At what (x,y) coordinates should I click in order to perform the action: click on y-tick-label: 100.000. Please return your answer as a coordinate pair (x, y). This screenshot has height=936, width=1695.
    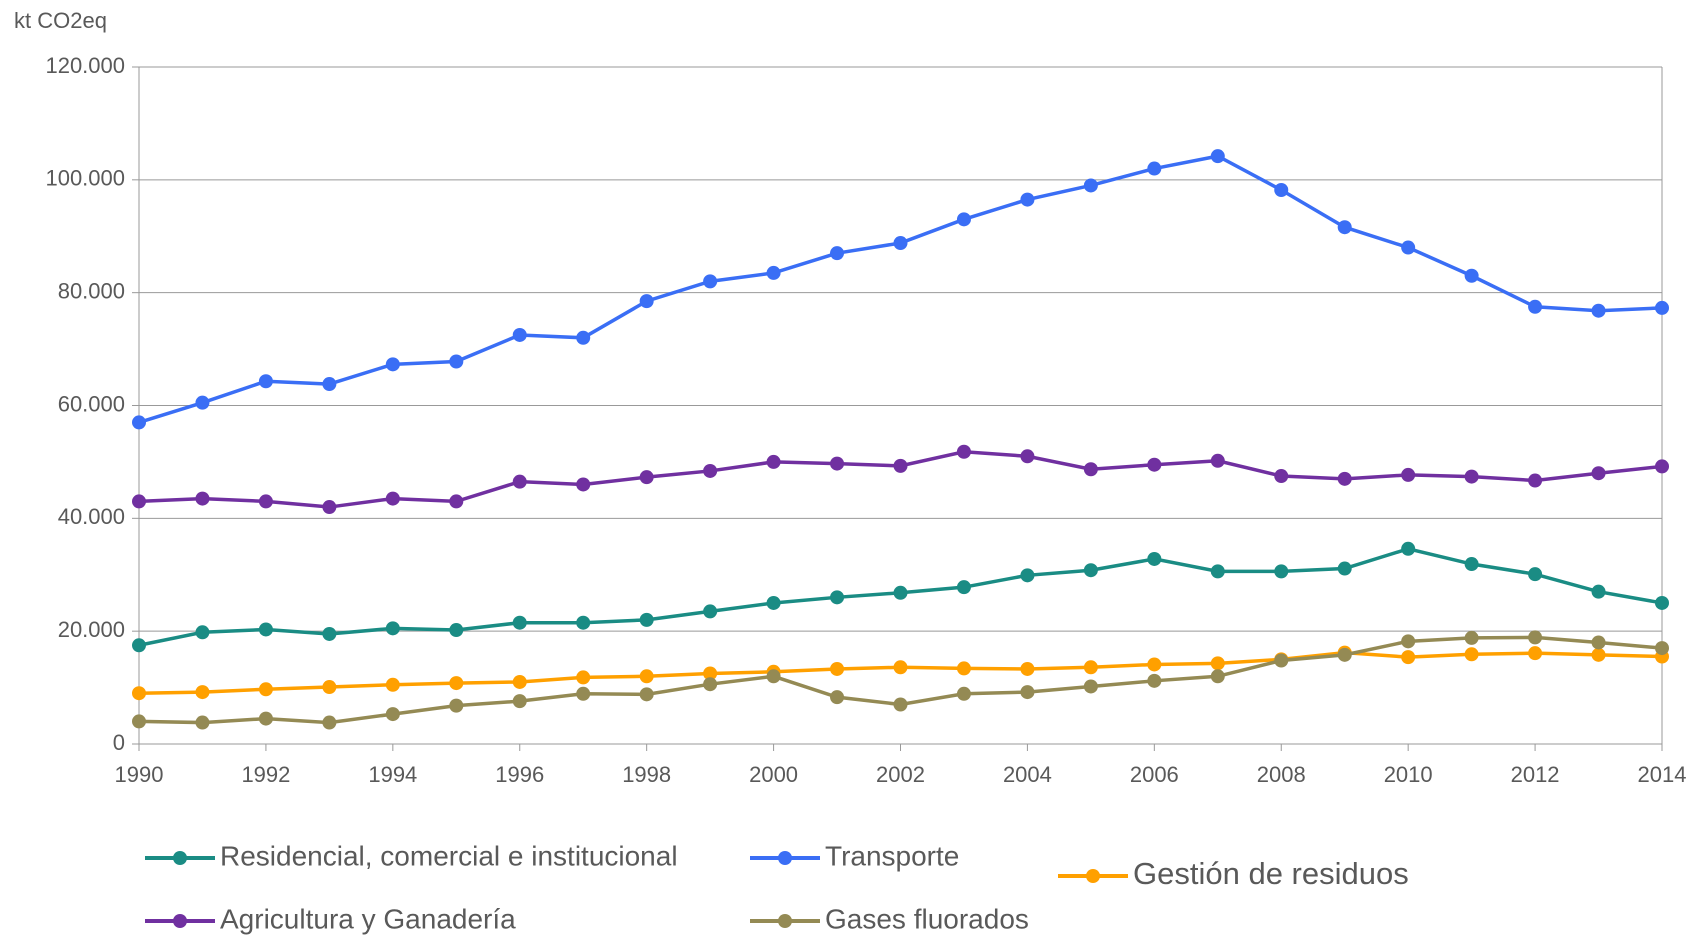
    Looking at the image, I should click on (85, 178).